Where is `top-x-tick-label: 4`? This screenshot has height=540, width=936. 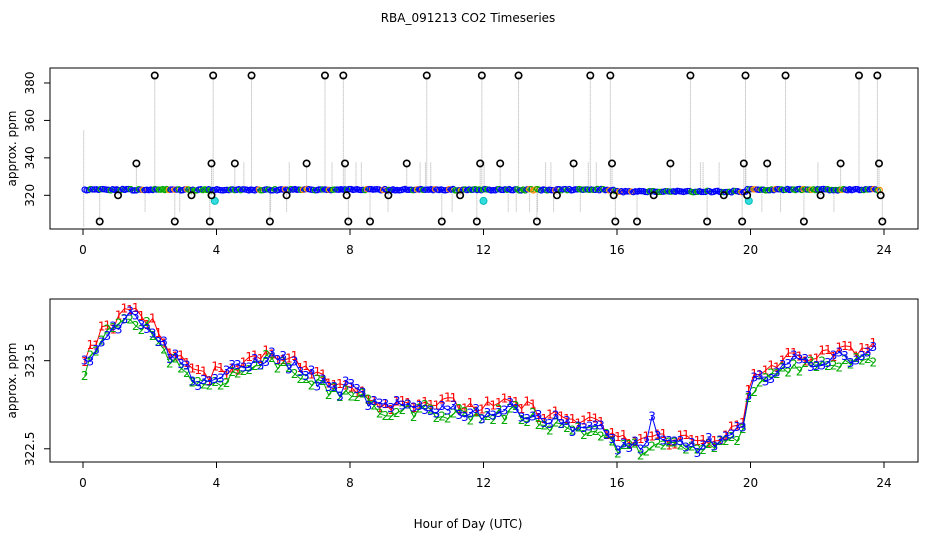
top-x-tick-label: 4 is located at coordinates (217, 250).